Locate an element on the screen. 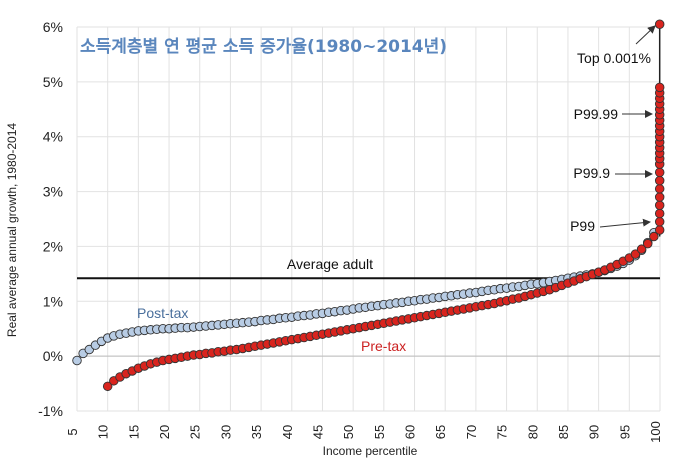 The width and height of the screenshot is (675, 464). chart-title: 소득계층별 연 평균 소득 증가율(1980~2014년) is located at coordinates (263, 47).